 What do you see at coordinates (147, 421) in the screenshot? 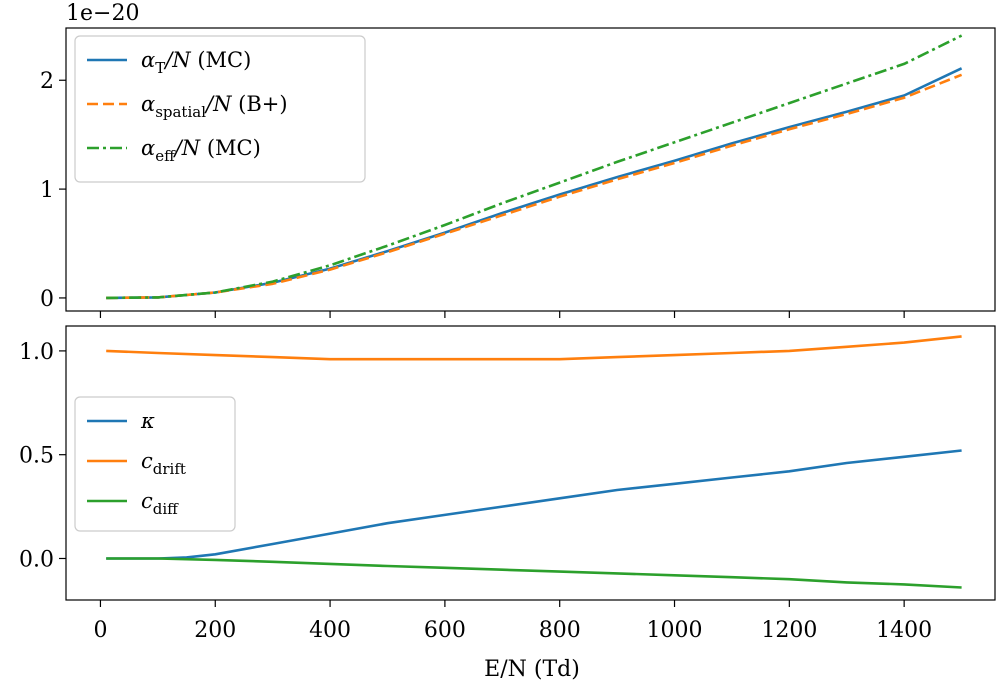
I see `legend-label: κ` at bounding box center [147, 421].